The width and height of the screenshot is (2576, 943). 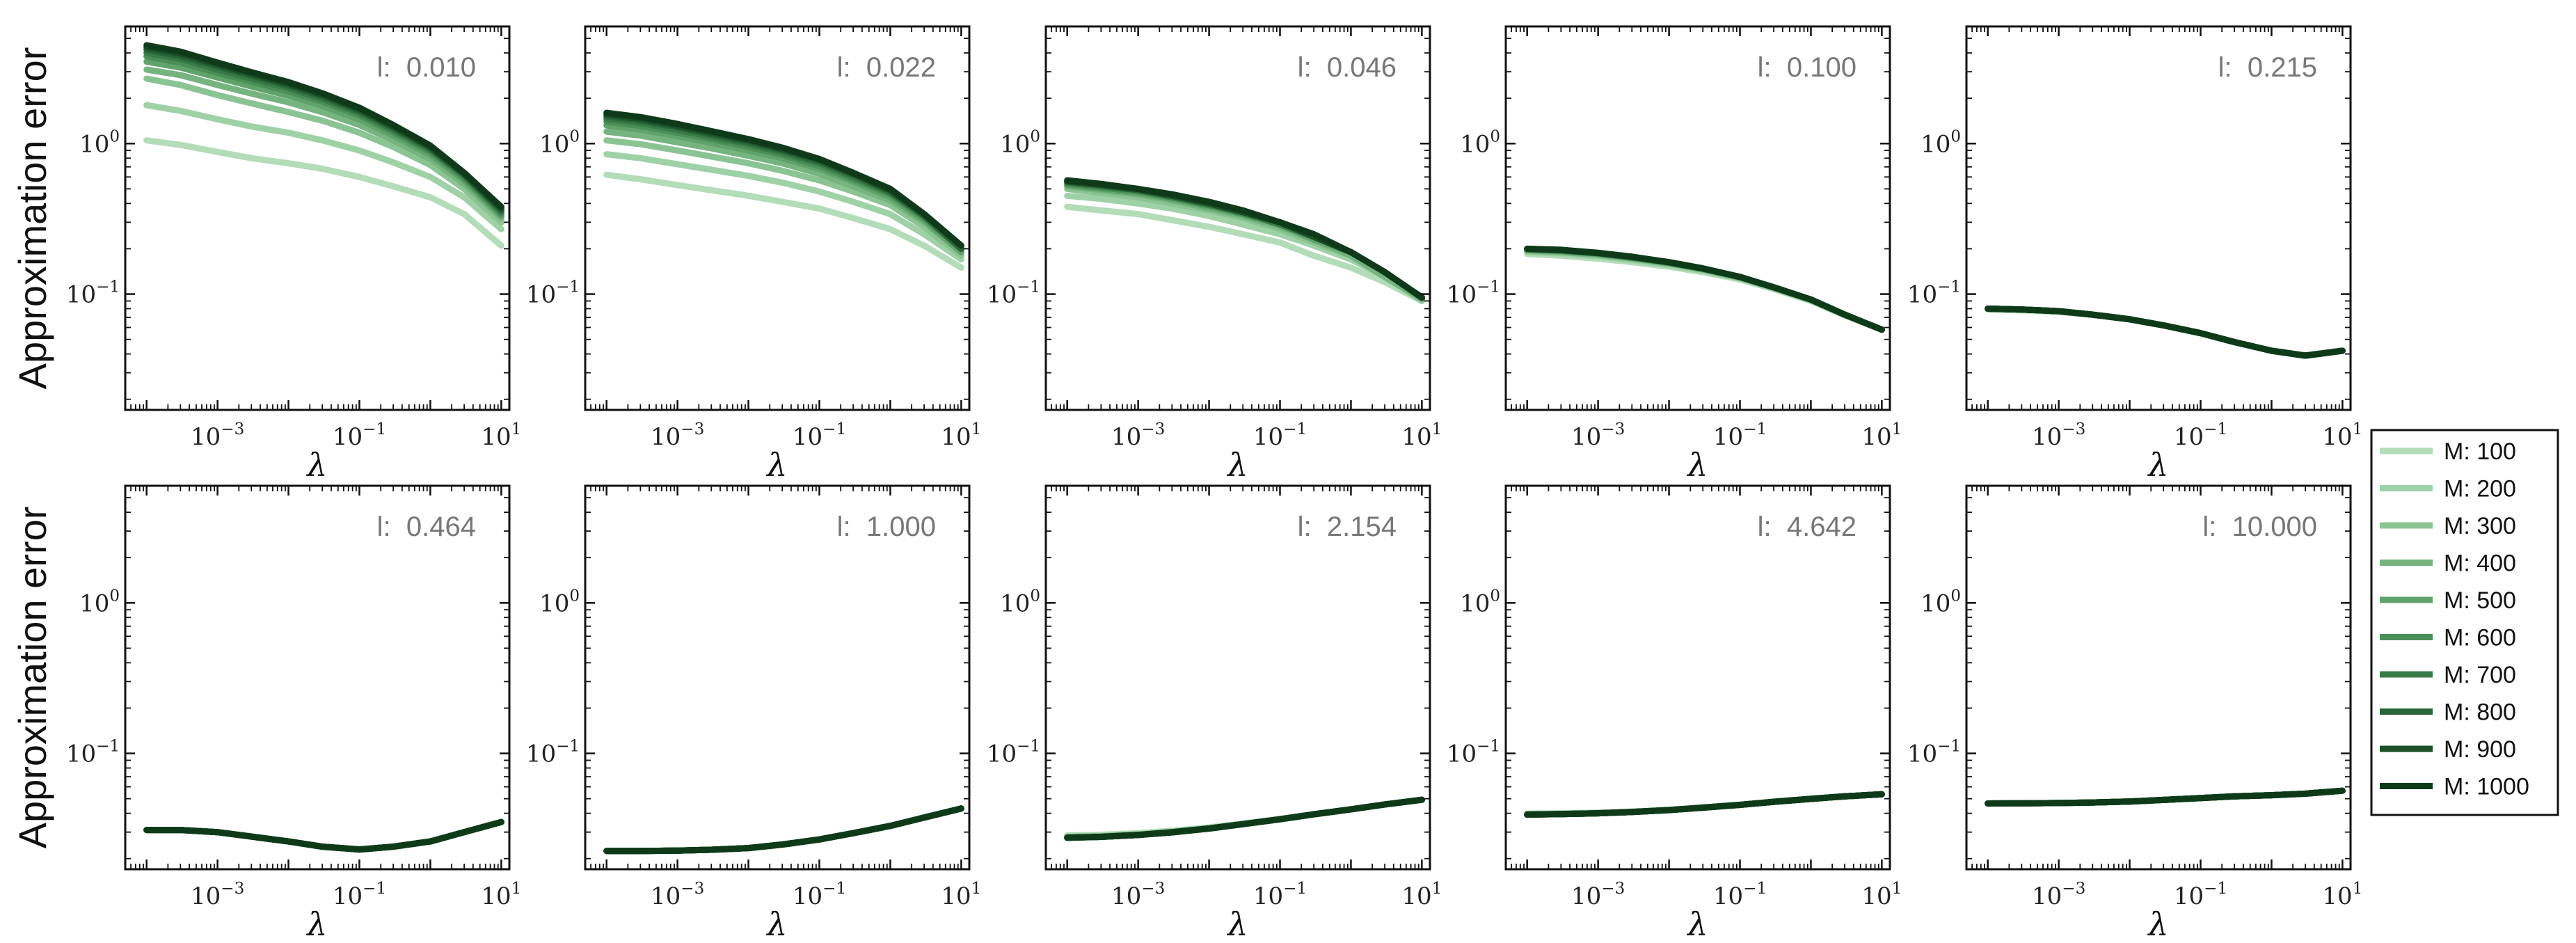 What do you see at coordinates (2267, 67) in the screenshot?
I see `panel-label: l: 0.215` at bounding box center [2267, 67].